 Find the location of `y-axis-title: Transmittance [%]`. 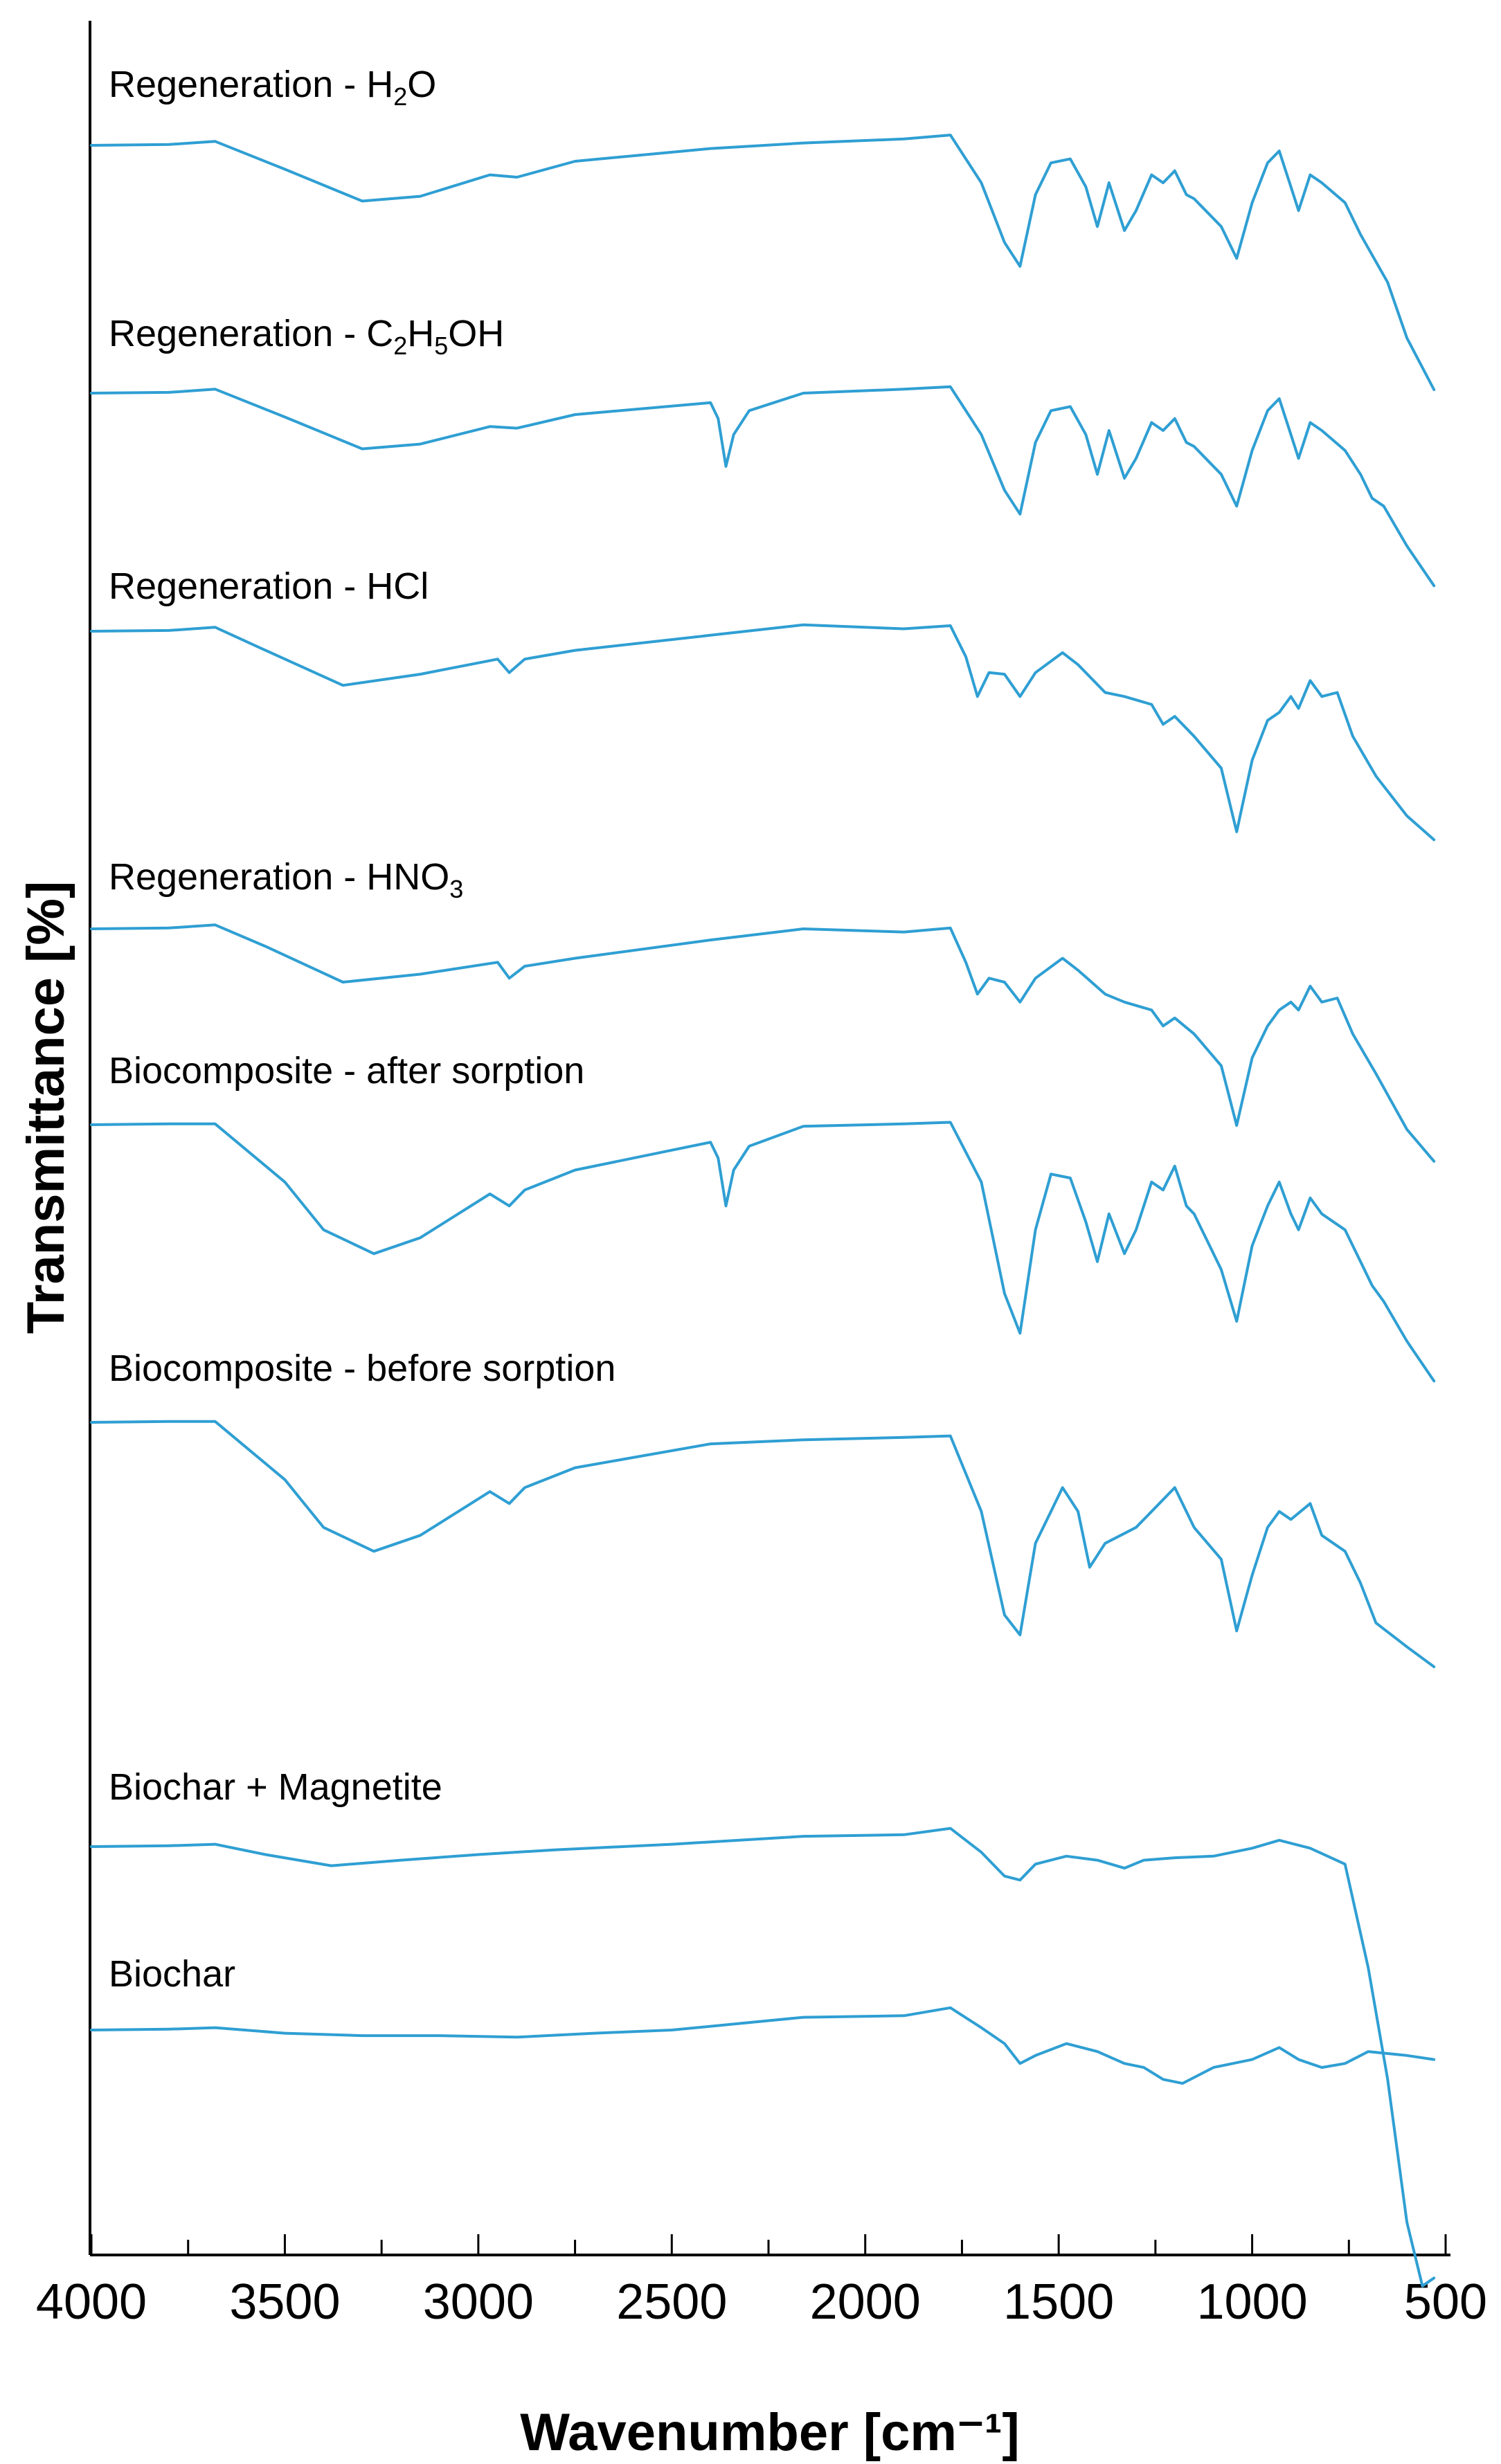

y-axis-title: Transmittance [%] is located at coordinates (46, 1107).